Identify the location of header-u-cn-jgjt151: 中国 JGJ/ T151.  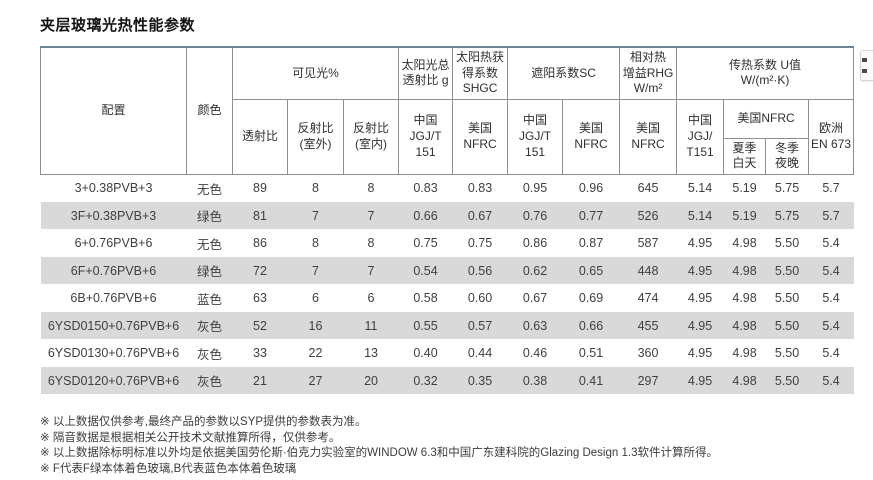
(700, 136).